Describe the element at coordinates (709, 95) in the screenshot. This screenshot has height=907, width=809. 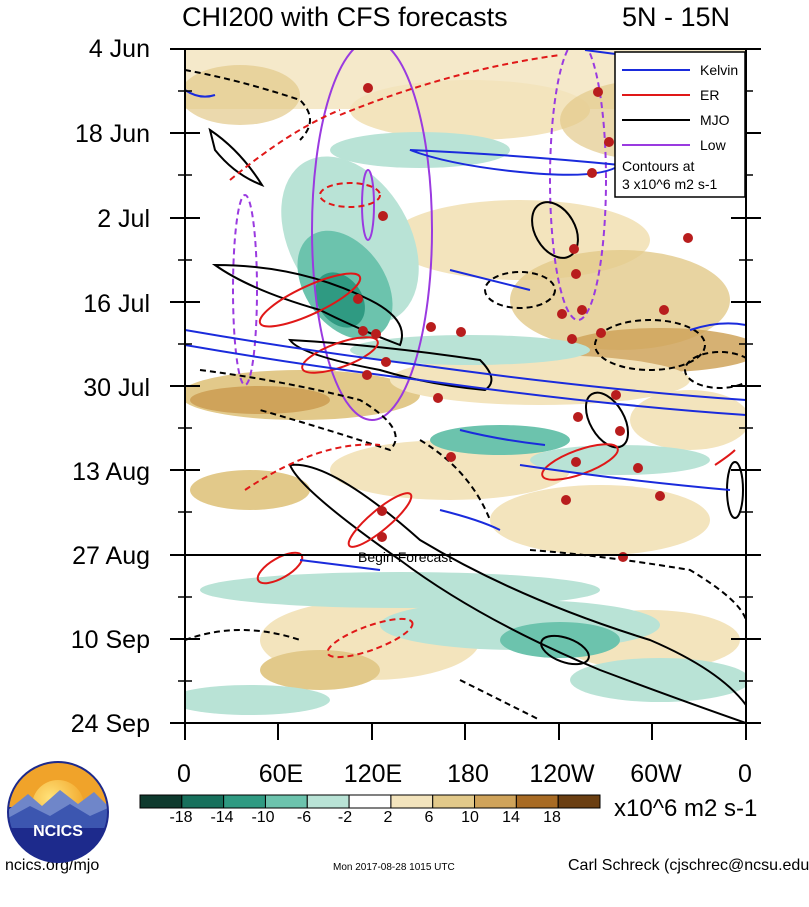
I see `legend-er: ER` at that location.